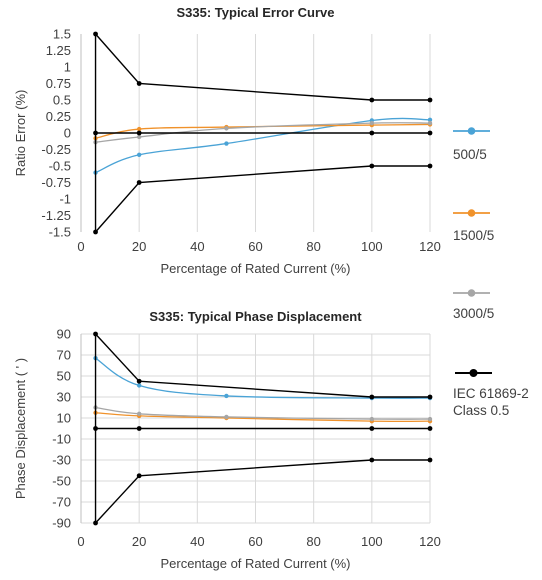 Image resolution: width=542 pixels, height=580 pixels. Describe the element at coordinates (256, 12) in the screenshot. I see `chart-title: S335: Typical Error Curve` at that location.